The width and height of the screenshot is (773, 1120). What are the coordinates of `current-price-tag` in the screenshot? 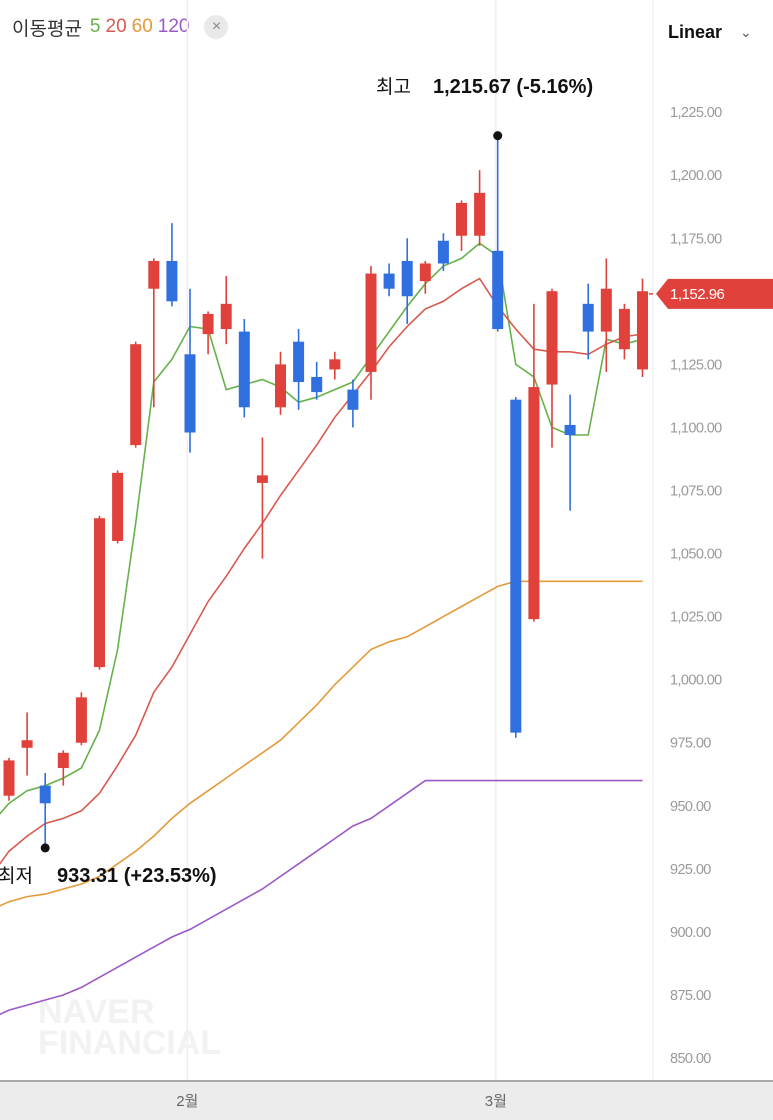 It's located at (714, 293).